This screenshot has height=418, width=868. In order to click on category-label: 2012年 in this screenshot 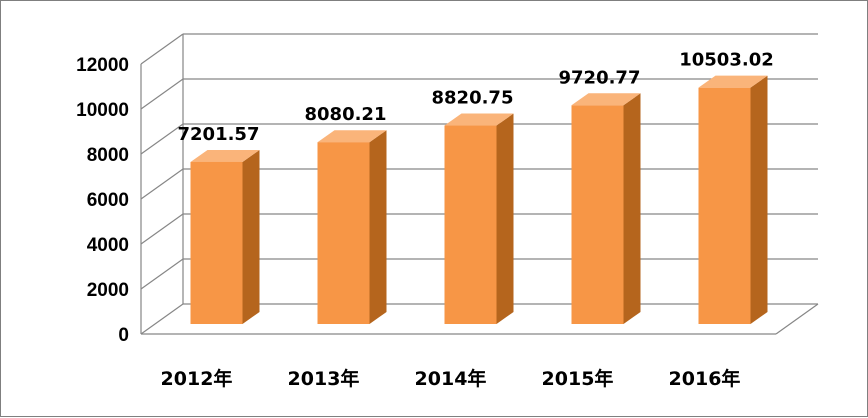, I will do `click(197, 378)`.